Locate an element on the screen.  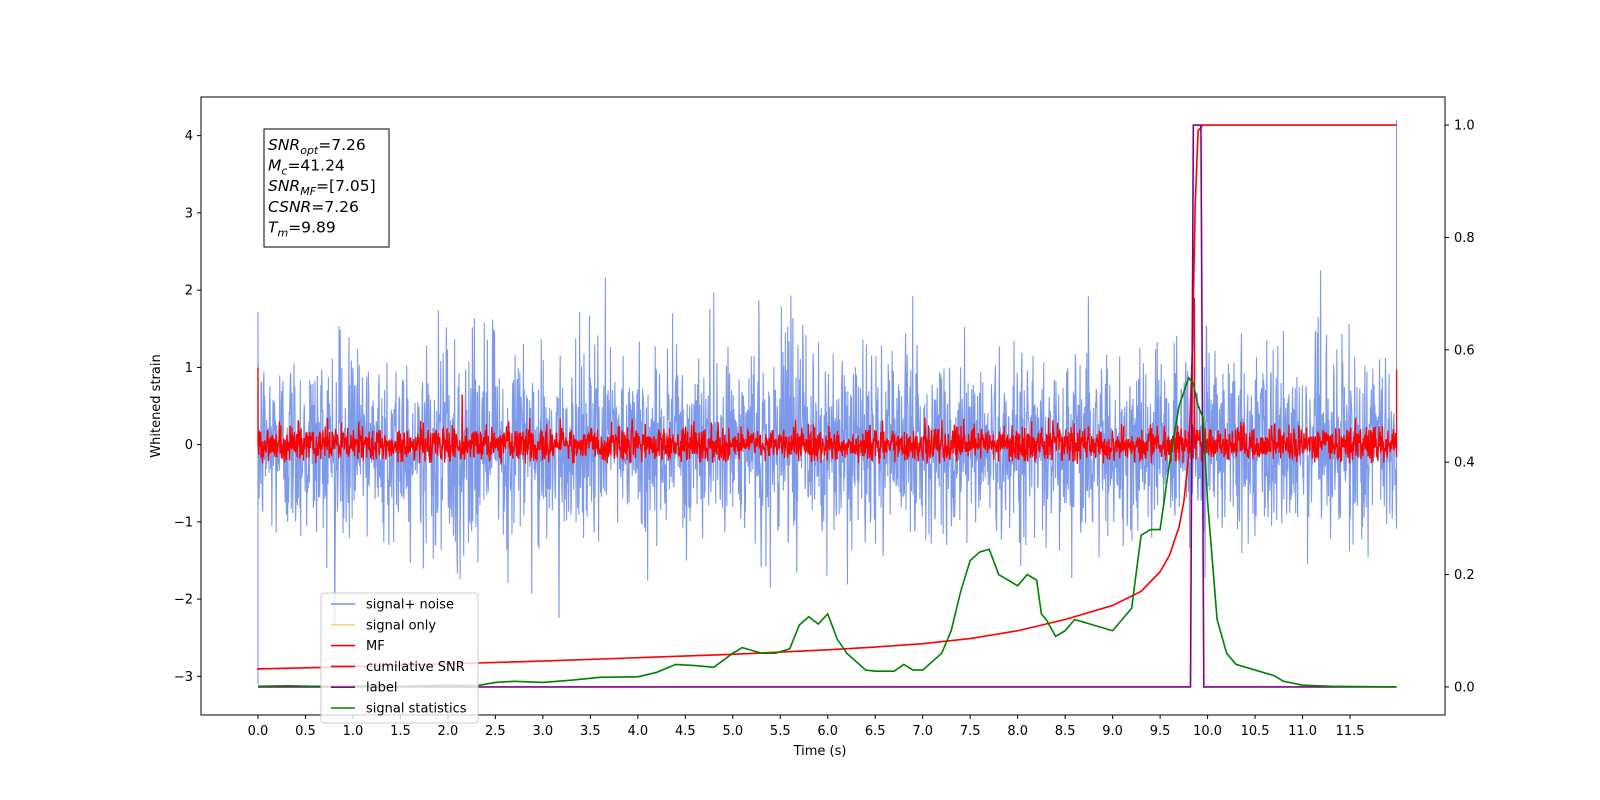
x-tick-label: 3.5 is located at coordinates (590, 731).